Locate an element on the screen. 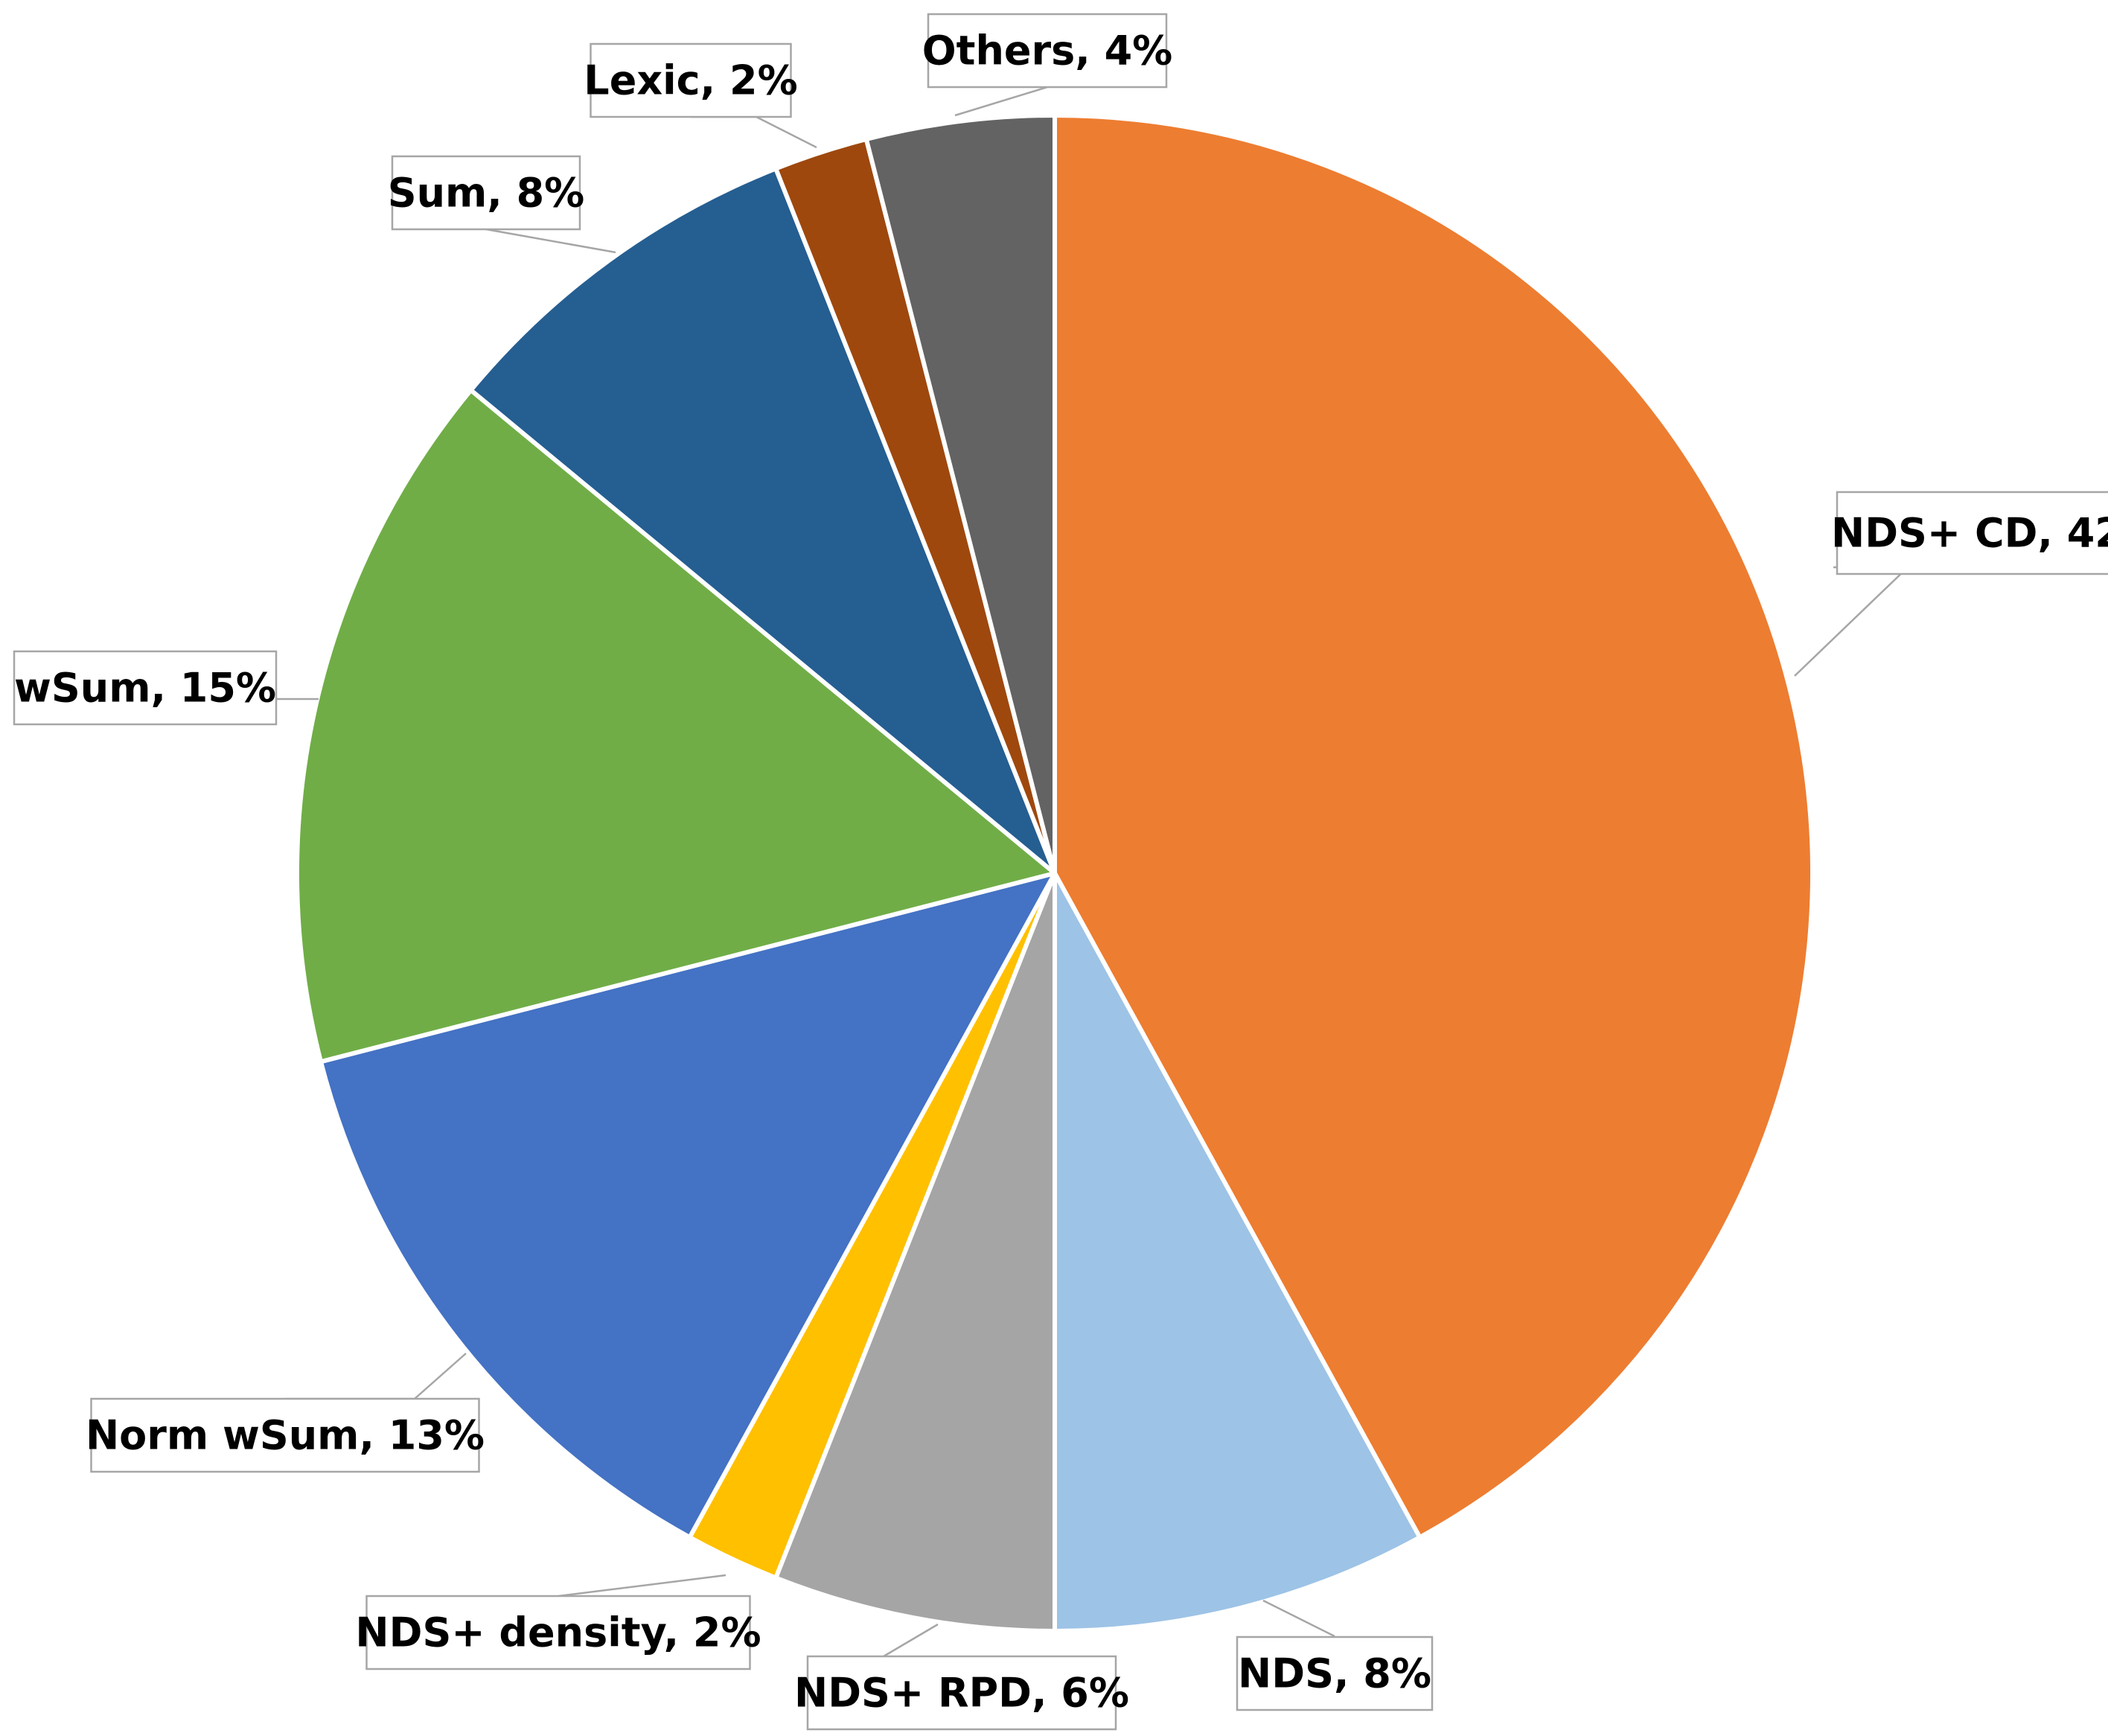 This screenshot has height=1736, width=2108. data-label-nds-density: NDS+ density, 2% is located at coordinates (558, 1632).